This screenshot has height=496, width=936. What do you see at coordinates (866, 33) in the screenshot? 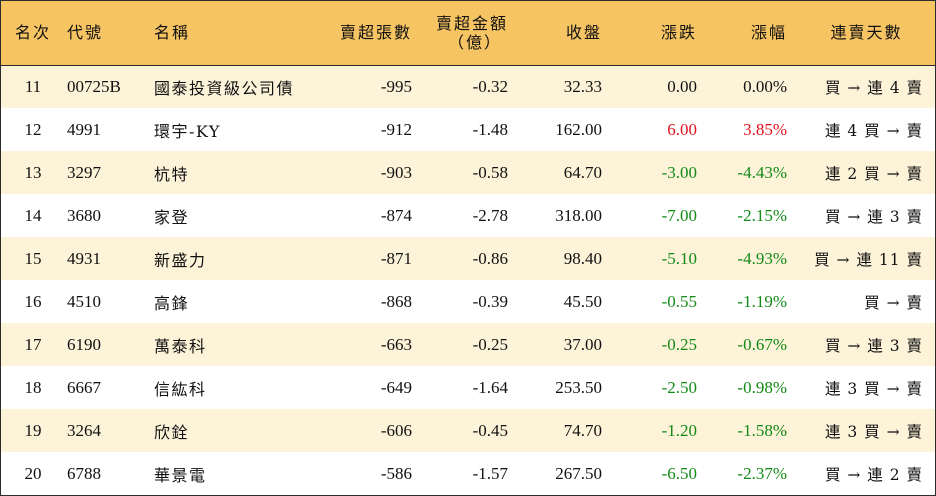
I see `header-consecutive-days: 連賣天數` at bounding box center [866, 33].